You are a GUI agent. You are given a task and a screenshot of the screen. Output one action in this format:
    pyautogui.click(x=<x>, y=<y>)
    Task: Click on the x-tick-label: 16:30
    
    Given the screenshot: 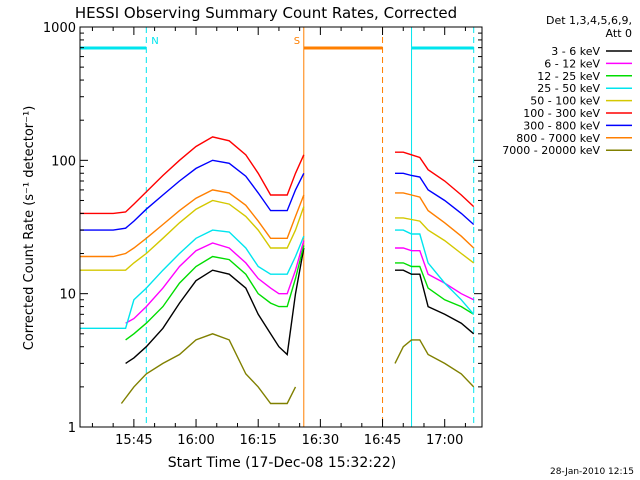 What is the action you would take?
    pyautogui.click(x=320, y=440)
    